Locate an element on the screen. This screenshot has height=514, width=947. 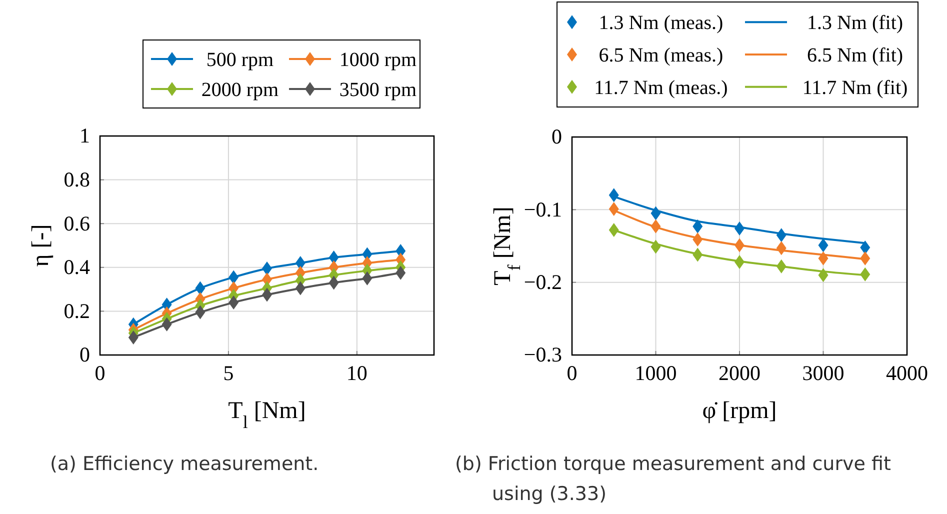
legend-label: 3500 rpm is located at coordinates (378, 90).